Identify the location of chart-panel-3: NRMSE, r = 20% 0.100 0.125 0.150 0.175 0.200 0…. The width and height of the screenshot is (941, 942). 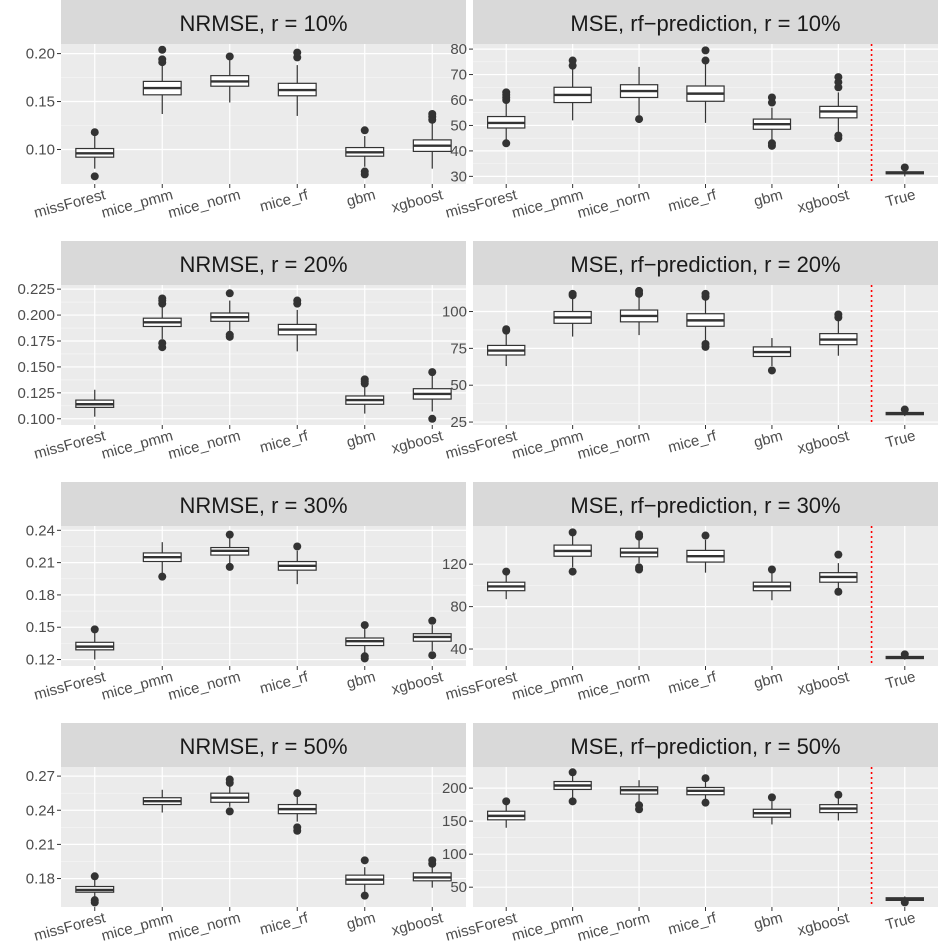
(241, 352).